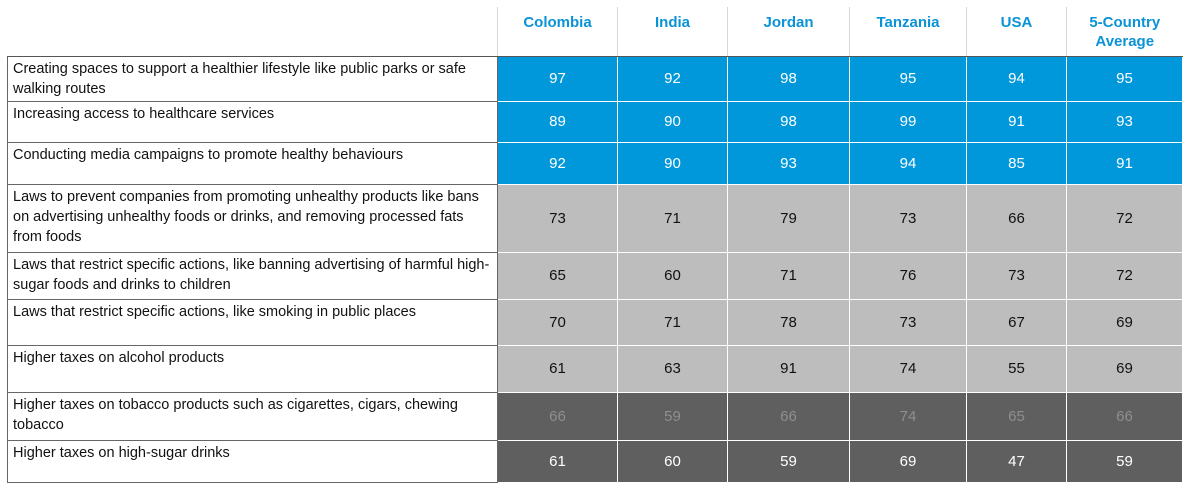  I want to click on value-cell: 85, so click(1016, 163).